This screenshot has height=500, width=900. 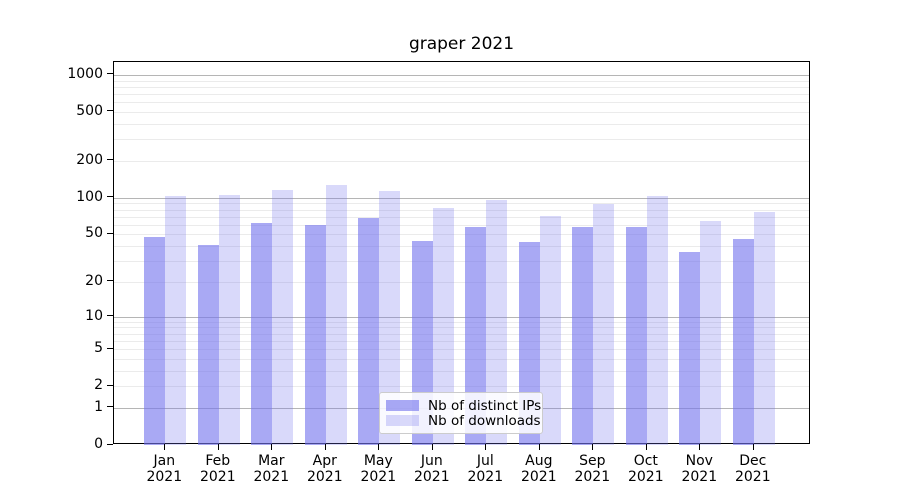 I want to click on legend-item-downloads: Nb of downloads, so click(x=463, y=421).